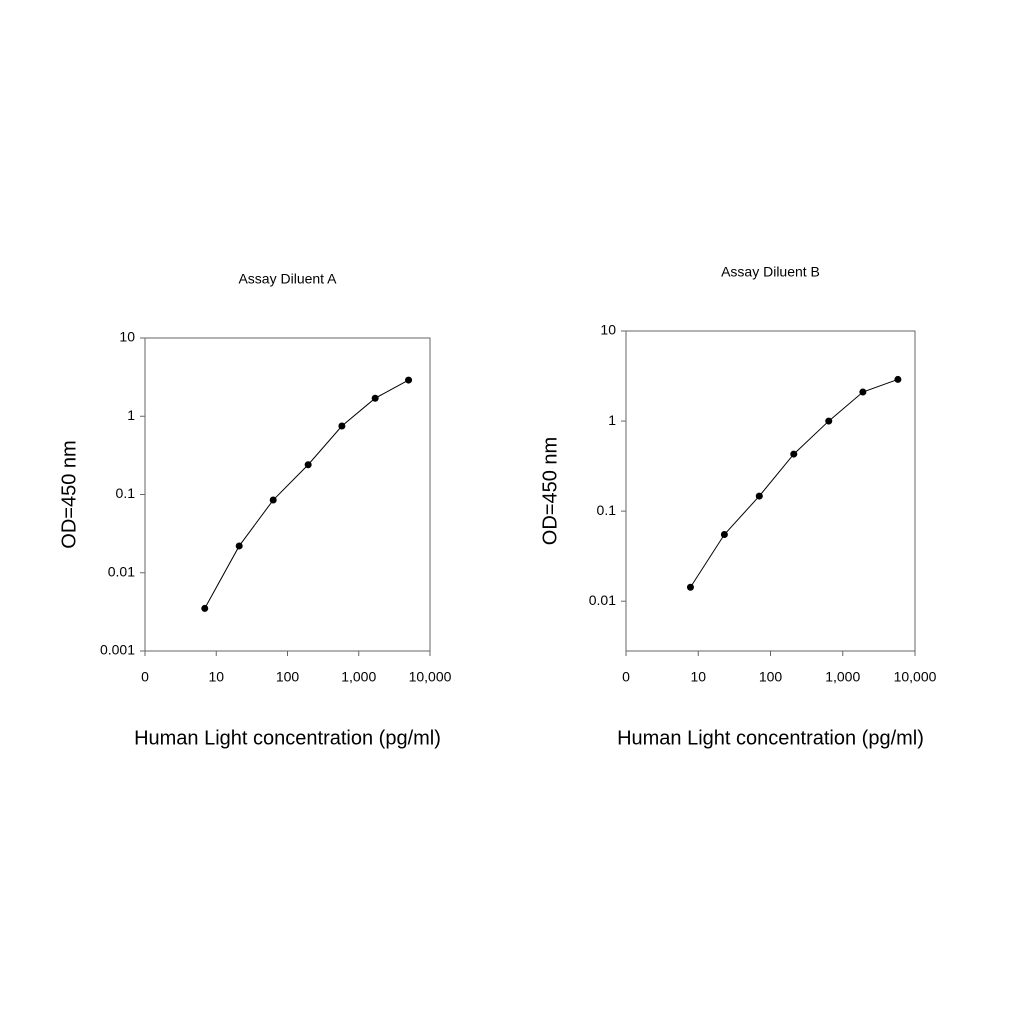 The height and width of the screenshot is (1024, 1024). I want to click on chart-title: Assay Diluent B, so click(770, 272).